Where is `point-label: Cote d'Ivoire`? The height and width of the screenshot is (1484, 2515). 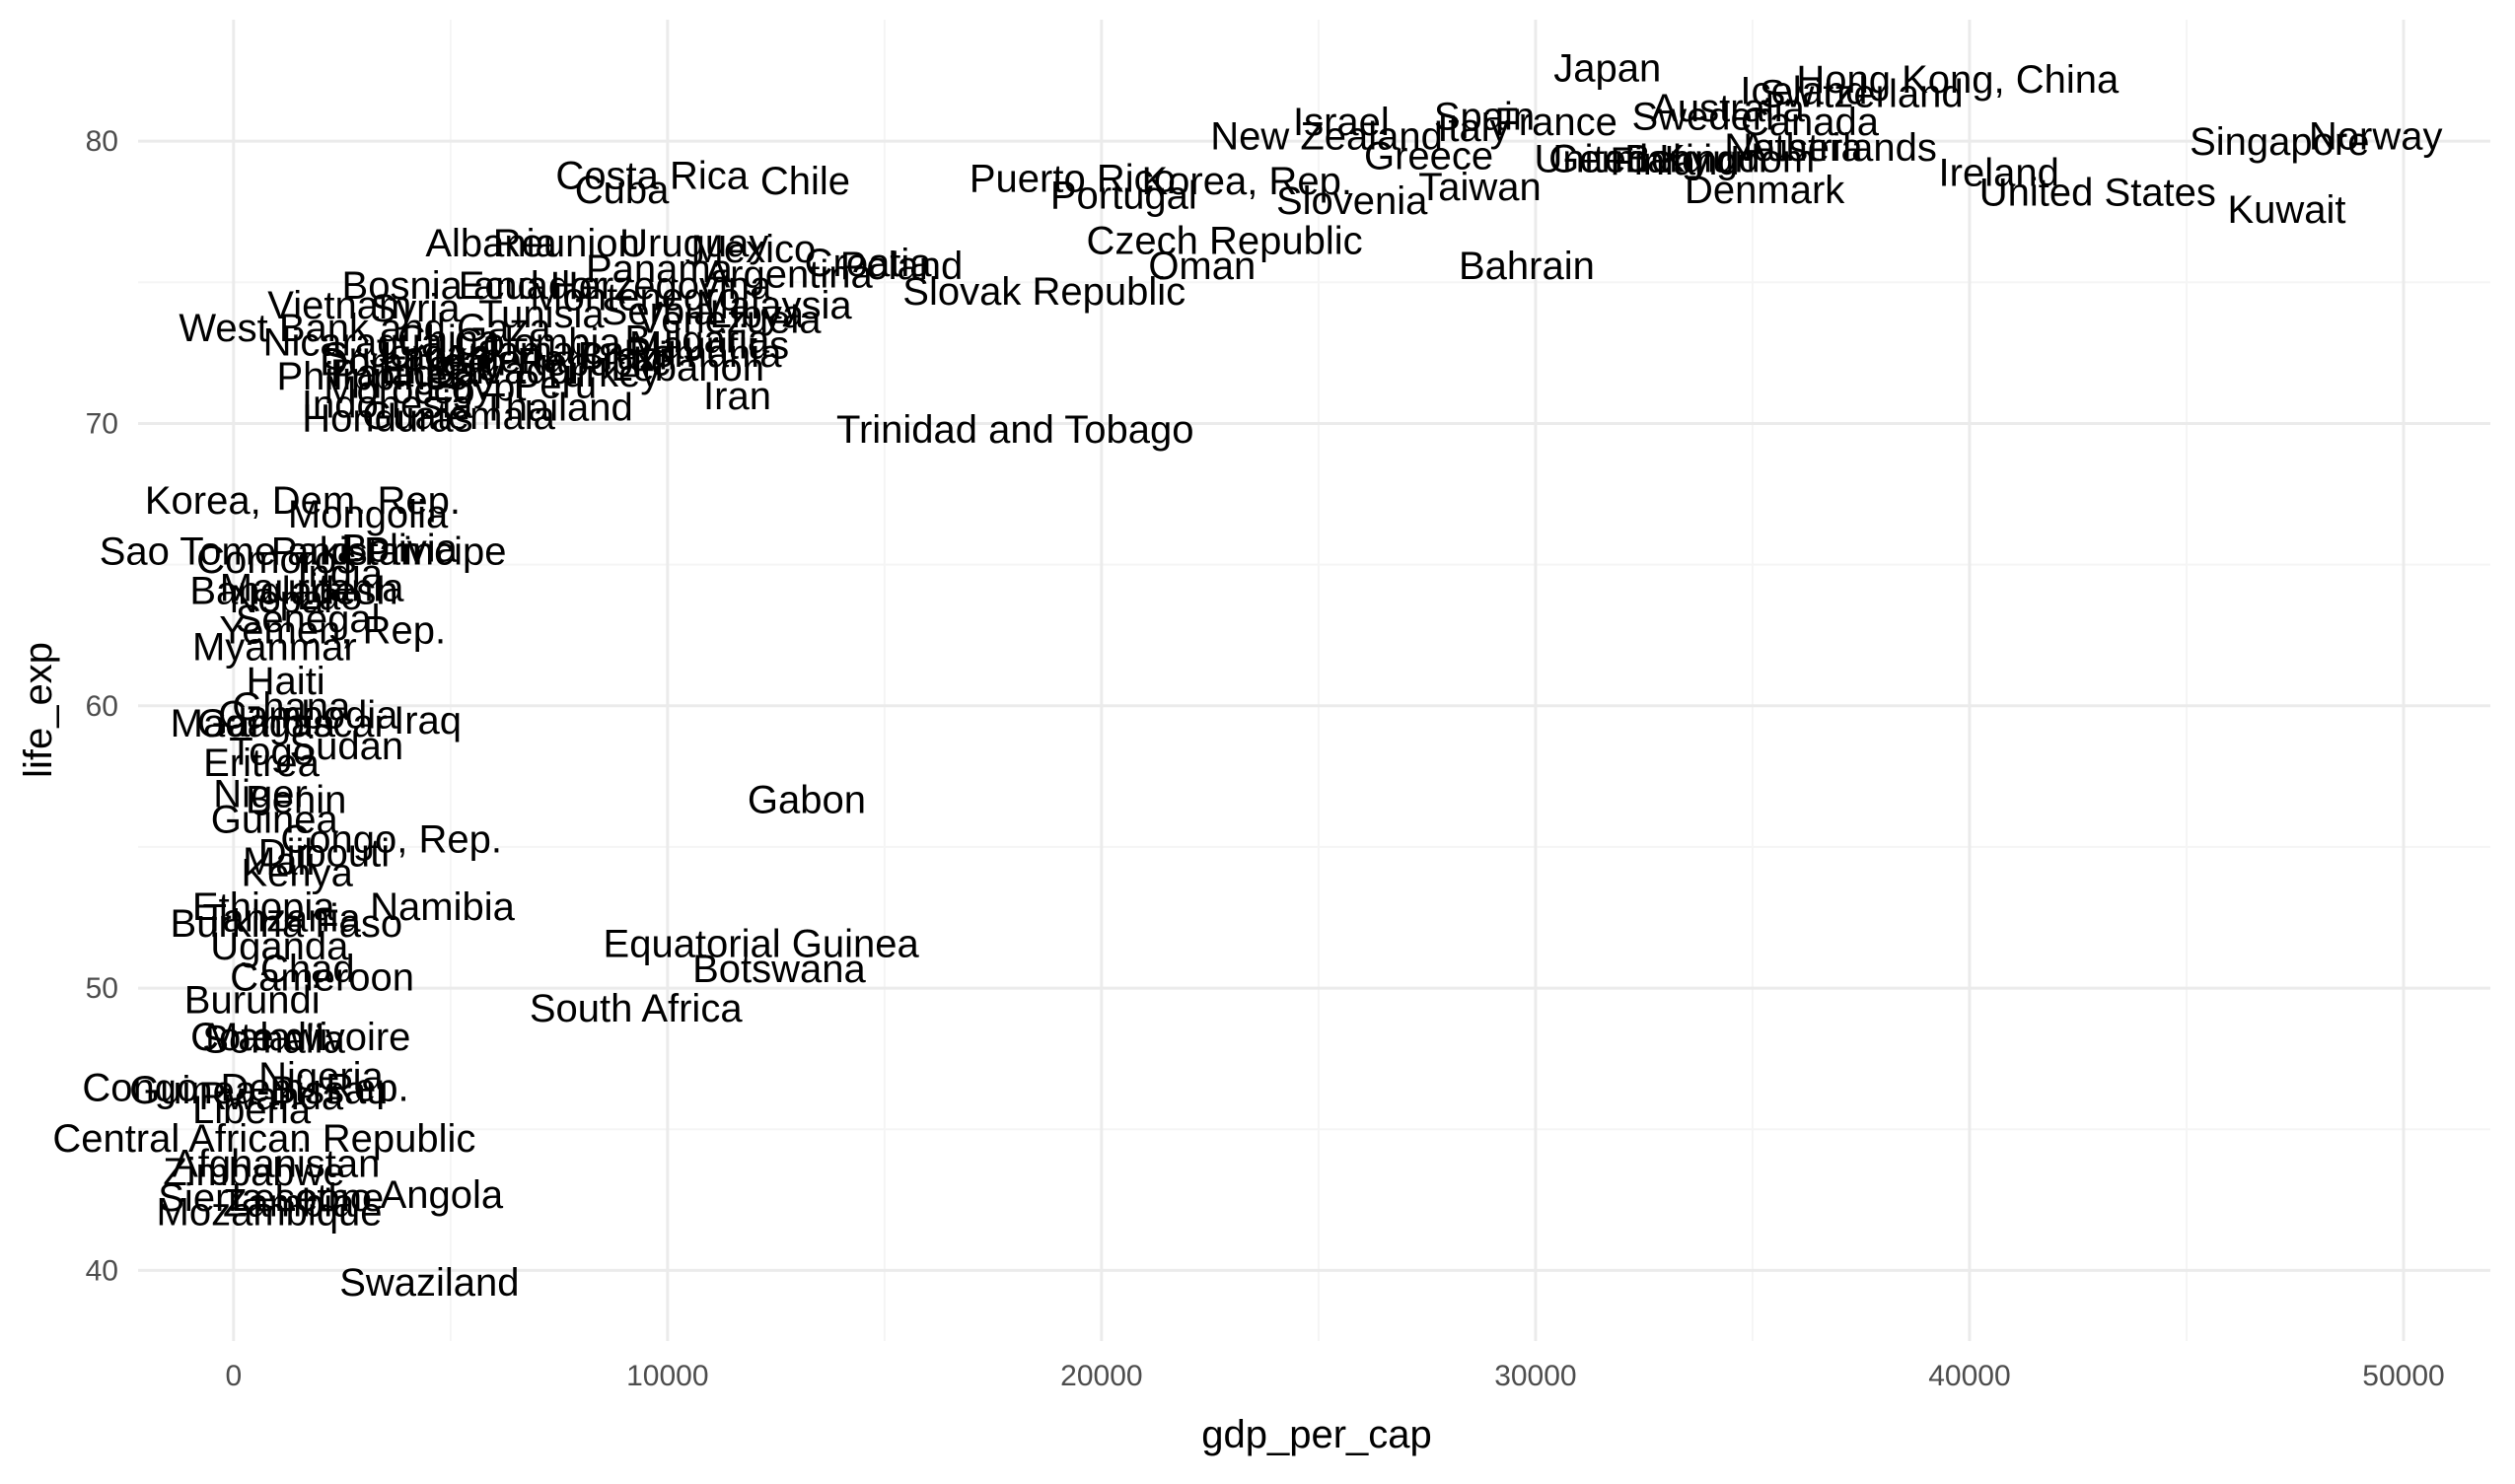
point-label: Cote d'Ivoire is located at coordinates (300, 1037).